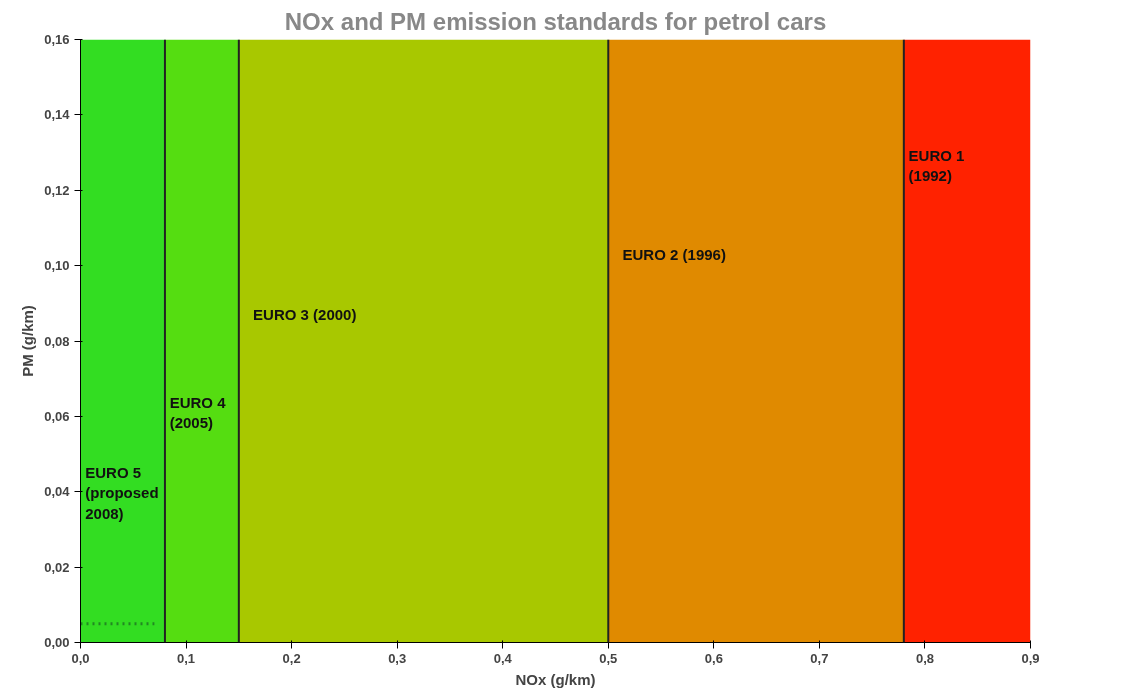 This screenshot has width=1147, height=695. Describe the element at coordinates (674, 254) in the screenshot. I see `band-label: EURO 2 (1996)` at that location.